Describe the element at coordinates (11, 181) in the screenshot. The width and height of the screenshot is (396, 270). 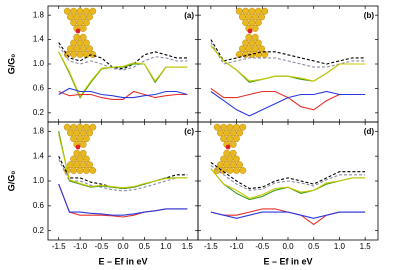
I see `y-axis-label: G/G₀` at that location.